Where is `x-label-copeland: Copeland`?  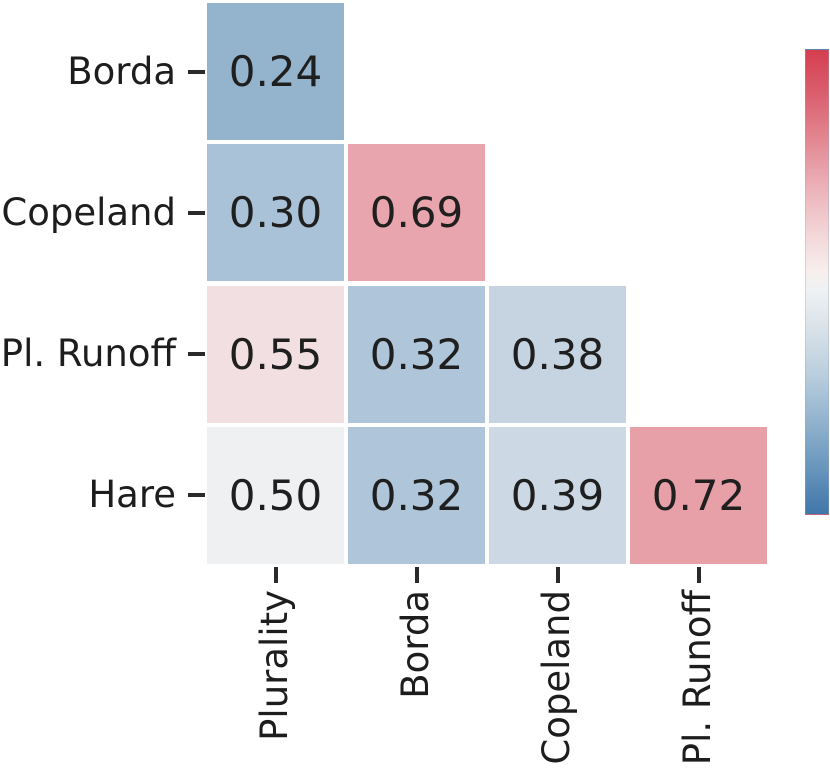 x-label-copeland: Copeland is located at coordinates (556, 677).